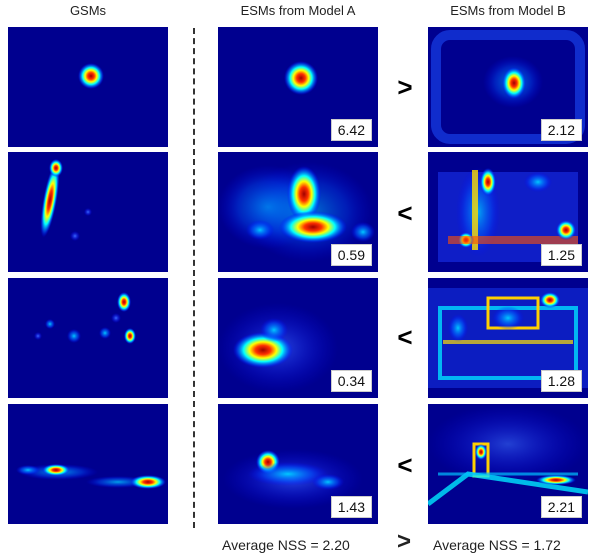 Image resolution: width=590 pixels, height=558 pixels. What do you see at coordinates (508, 338) in the screenshot?
I see `esm-b-panel-3: 1.28` at bounding box center [508, 338].